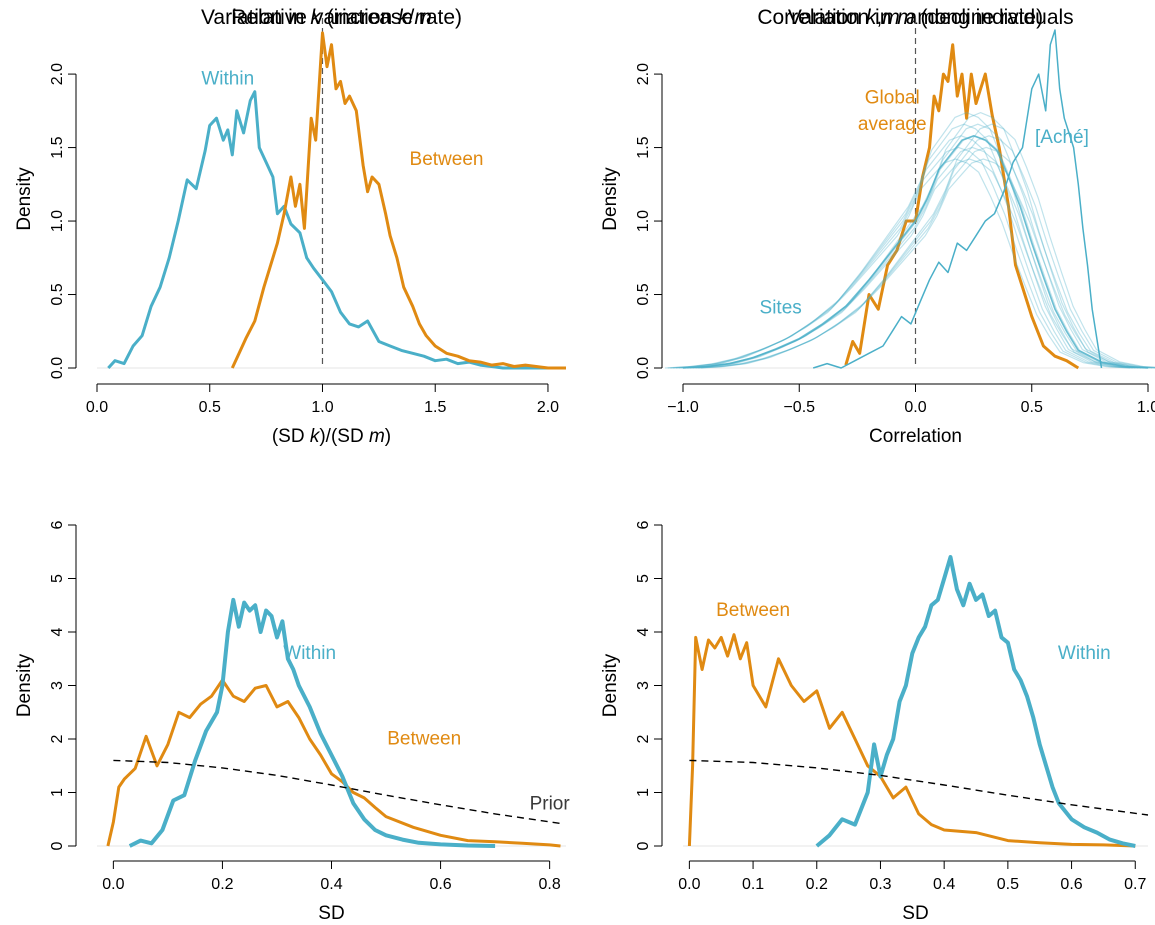 This screenshot has width=1155, height=925. I want to click on series-global-average, so click(962, 206).